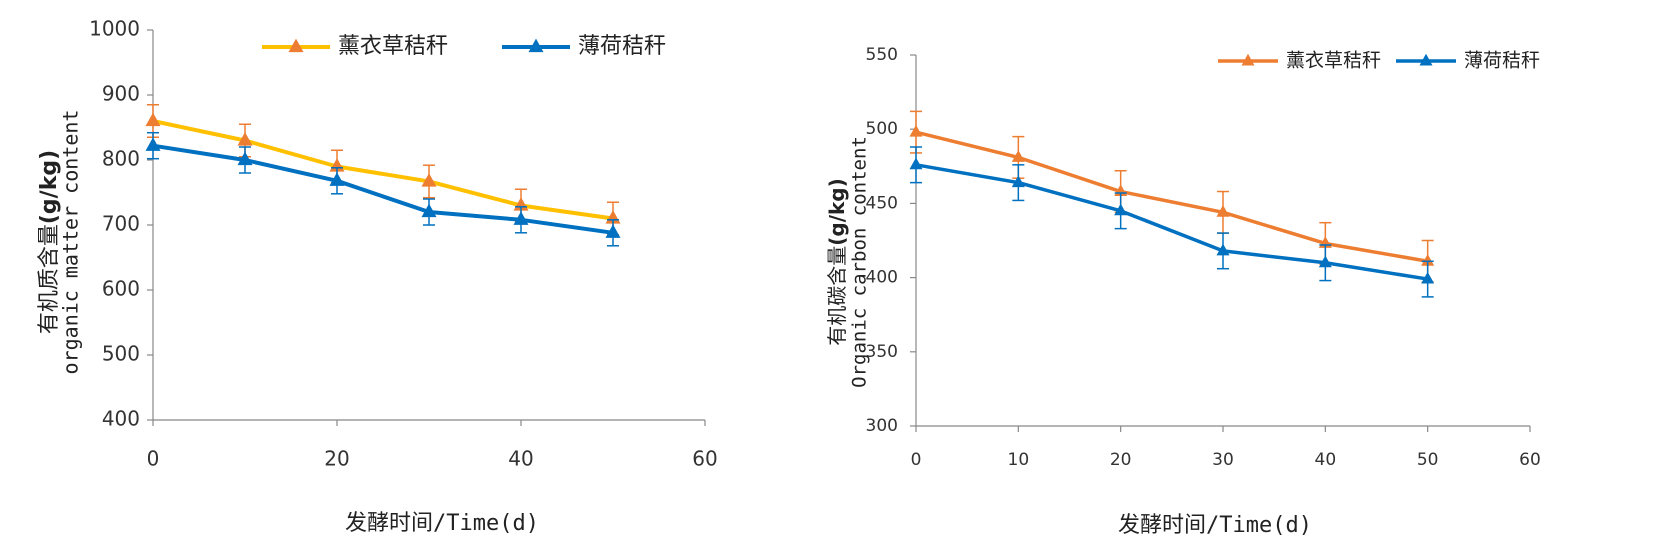 This screenshot has height=555, width=1654. What do you see at coordinates (121, 224) in the screenshot?
I see `chart1-y-tick-label: 700` at bounding box center [121, 224].